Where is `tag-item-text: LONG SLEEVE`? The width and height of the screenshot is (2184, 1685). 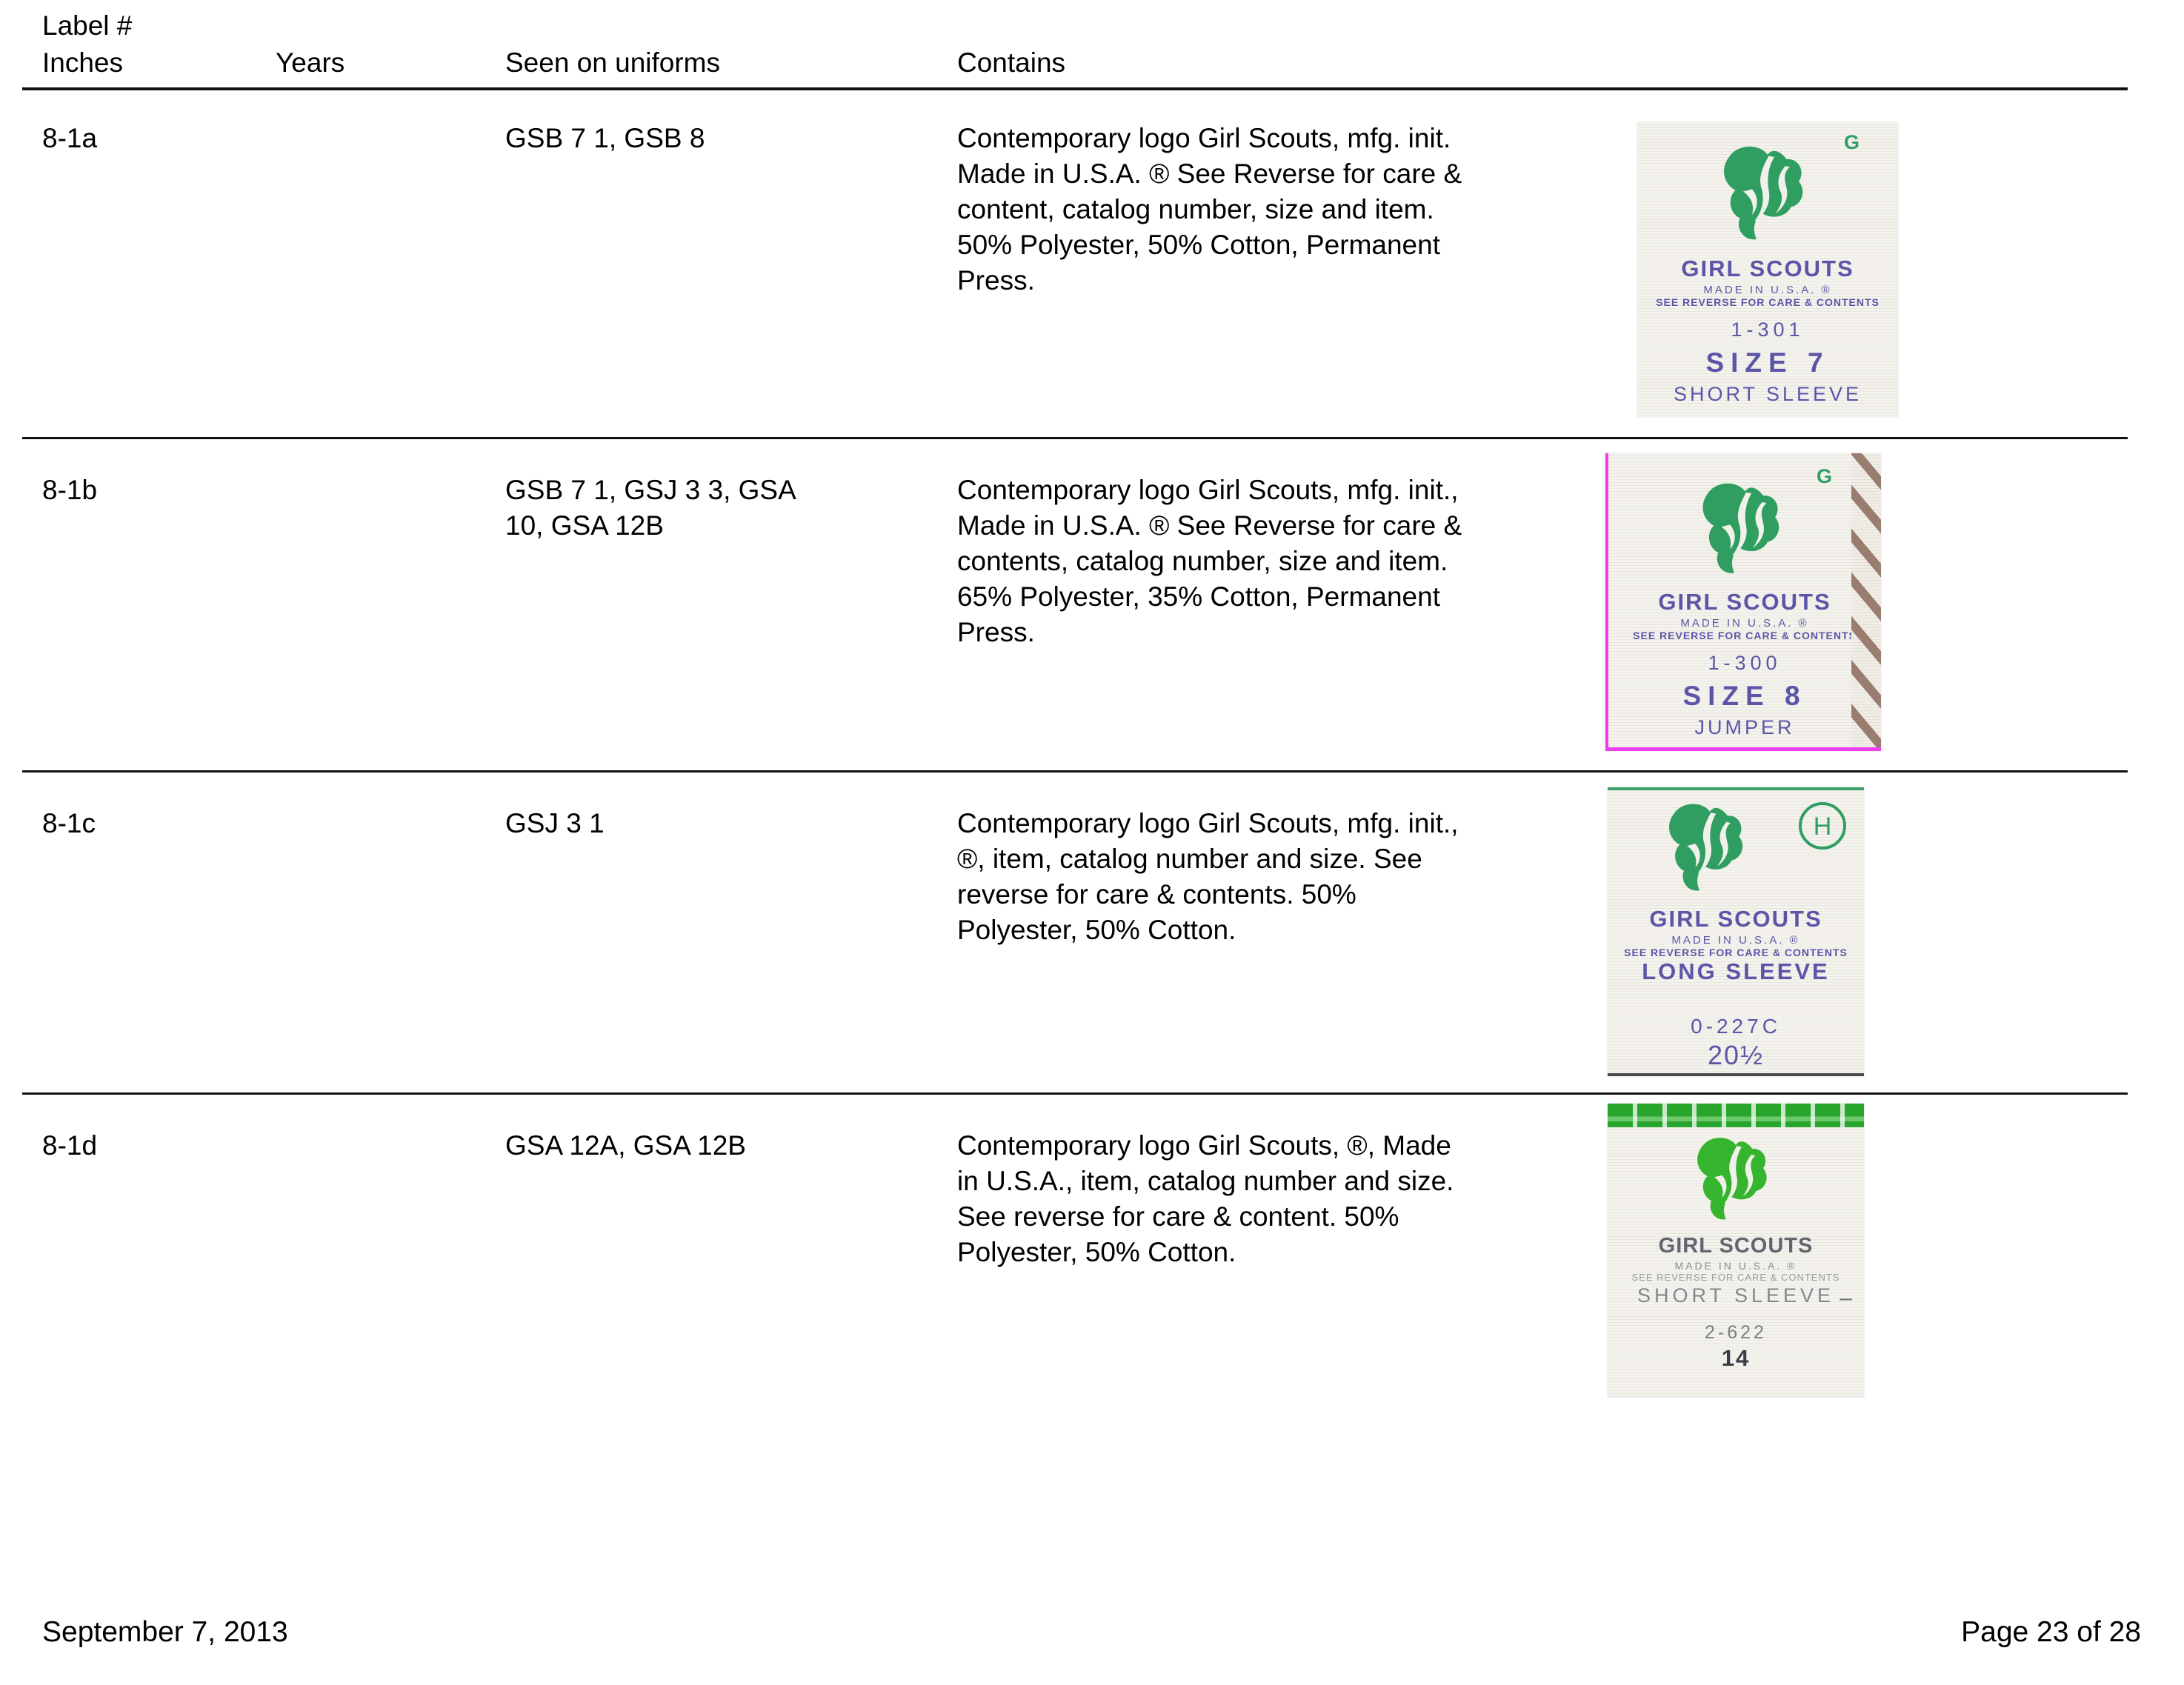 tag-item-text: LONG SLEEVE is located at coordinates (1736, 971).